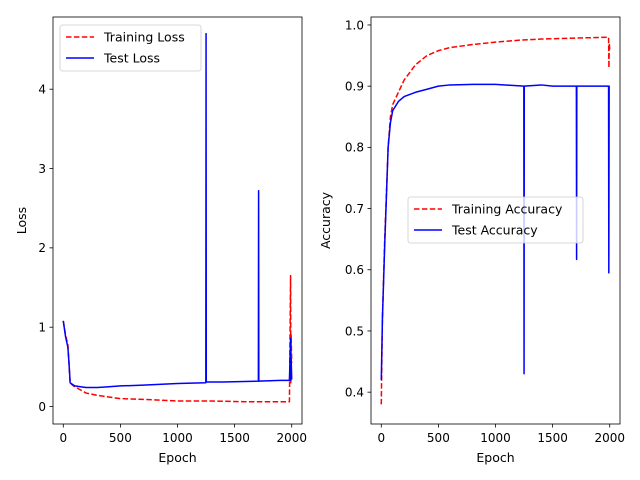 Image resolution: width=640 pixels, height=480 pixels. What do you see at coordinates (354, 86) in the screenshot?
I see `y-tick-label: 0.9` at bounding box center [354, 86].